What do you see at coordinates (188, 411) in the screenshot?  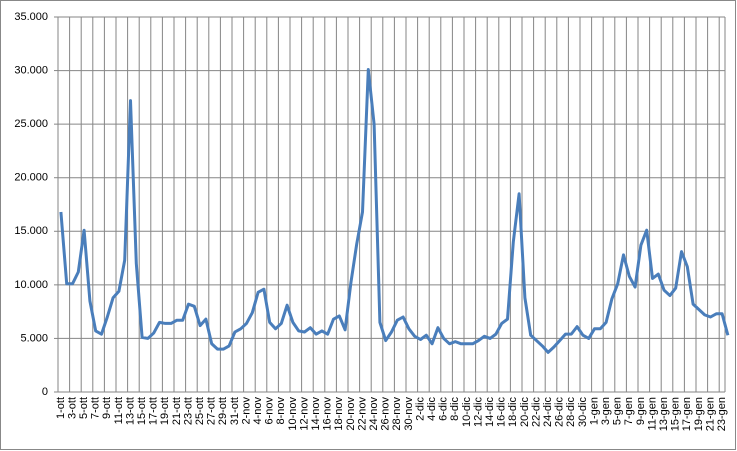 I see `x-tick-label: 23-ott` at bounding box center [188, 411].